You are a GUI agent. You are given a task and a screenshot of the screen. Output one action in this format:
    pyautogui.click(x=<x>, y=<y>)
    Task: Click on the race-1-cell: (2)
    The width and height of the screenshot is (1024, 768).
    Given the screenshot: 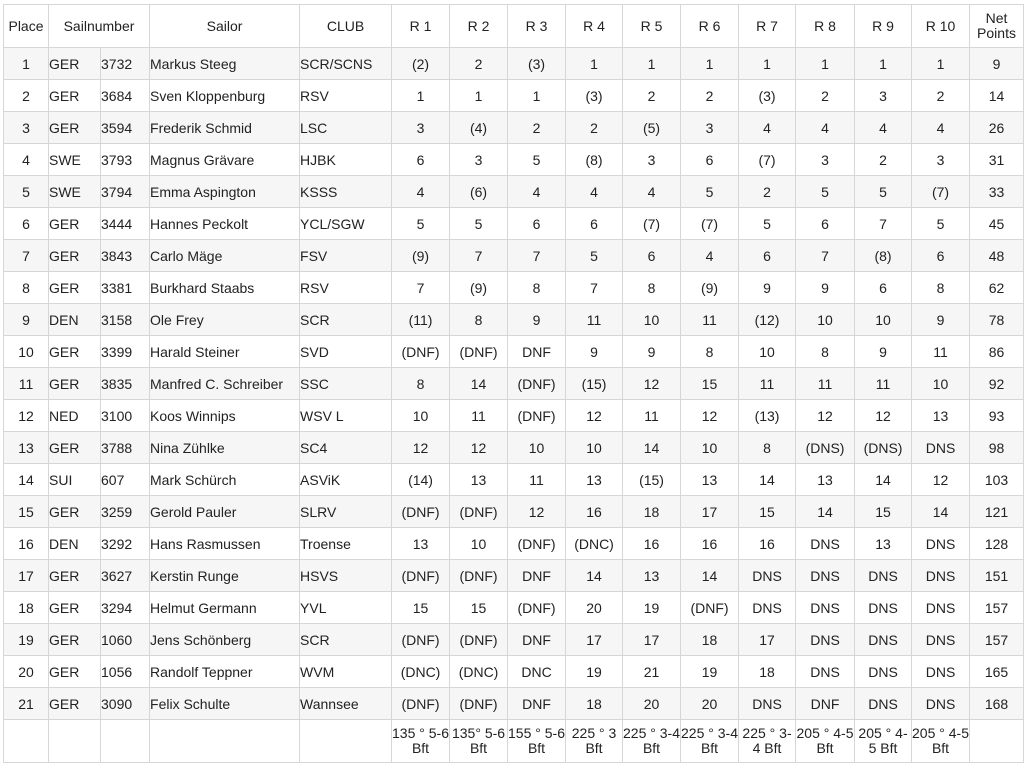 What is the action you would take?
    pyautogui.click(x=421, y=63)
    